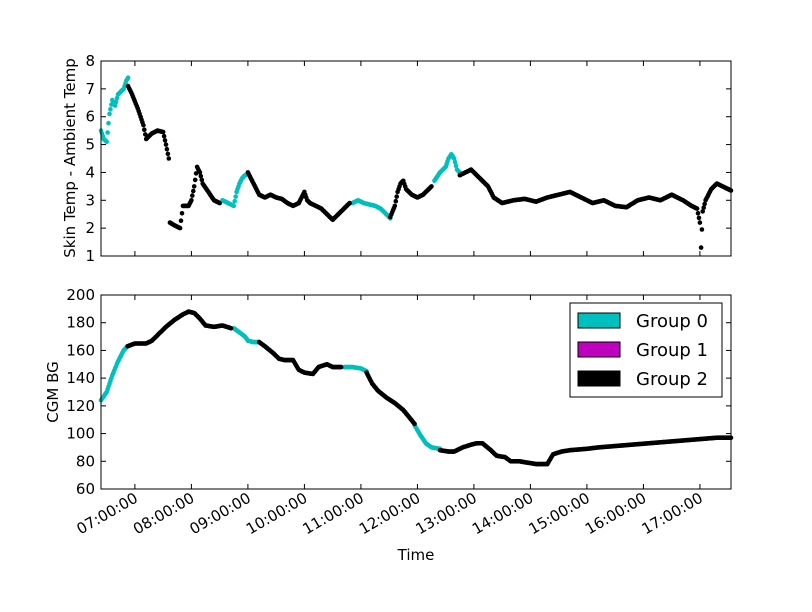 This screenshot has width=812, height=612. Describe the element at coordinates (85, 461) in the screenshot. I see `cgm-bg-y-tick-label: 80` at that location.